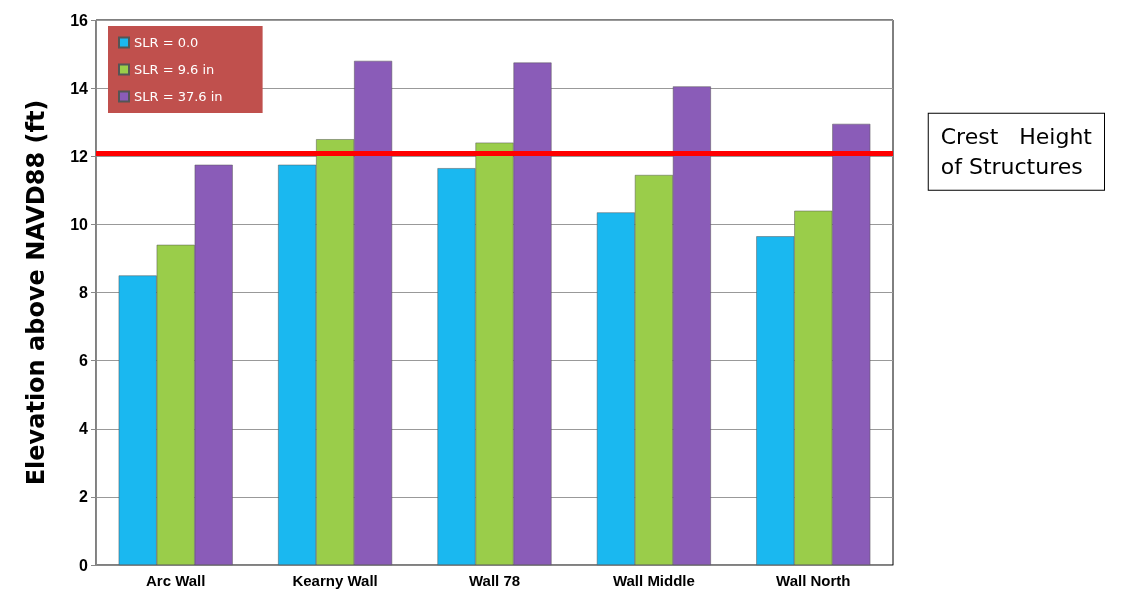  Describe the element at coordinates (178, 96) in the screenshot. I see `legend-label: SLR = 37.6 in` at that location.